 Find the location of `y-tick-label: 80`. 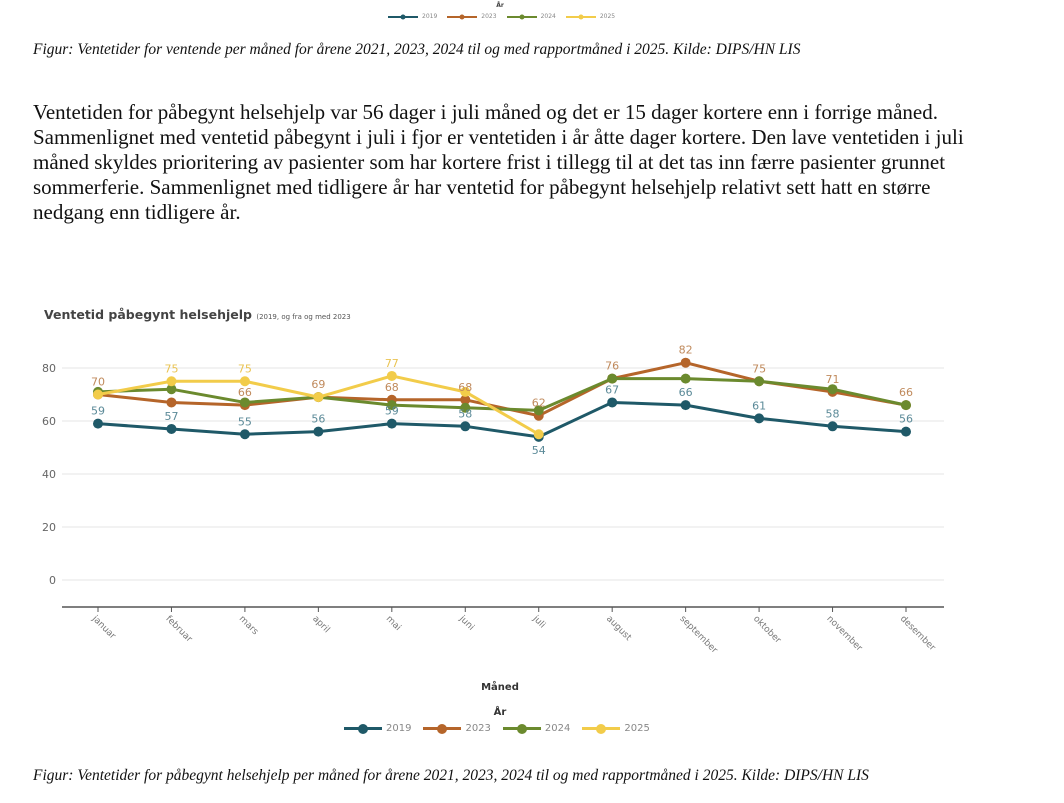

y-tick-label: 80 is located at coordinates (49, 368).